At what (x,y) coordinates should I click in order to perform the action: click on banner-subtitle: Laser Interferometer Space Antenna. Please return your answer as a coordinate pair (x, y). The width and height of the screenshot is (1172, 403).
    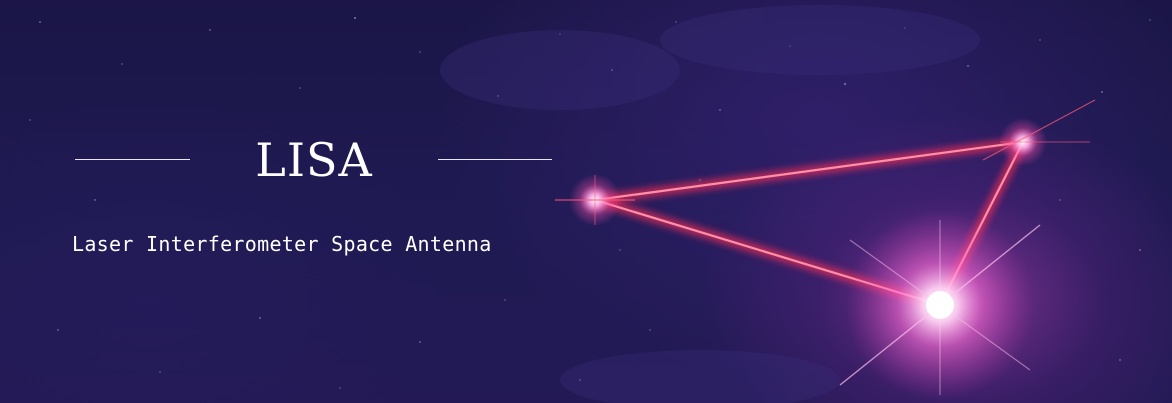
    Looking at the image, I should click on (282, 244).